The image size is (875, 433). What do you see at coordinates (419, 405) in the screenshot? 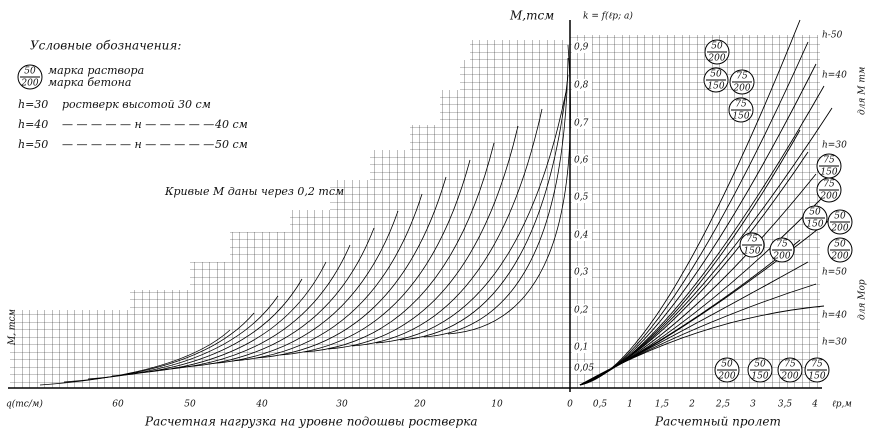
I see `q-tick-label: 20` at bounding box center [419, 405].